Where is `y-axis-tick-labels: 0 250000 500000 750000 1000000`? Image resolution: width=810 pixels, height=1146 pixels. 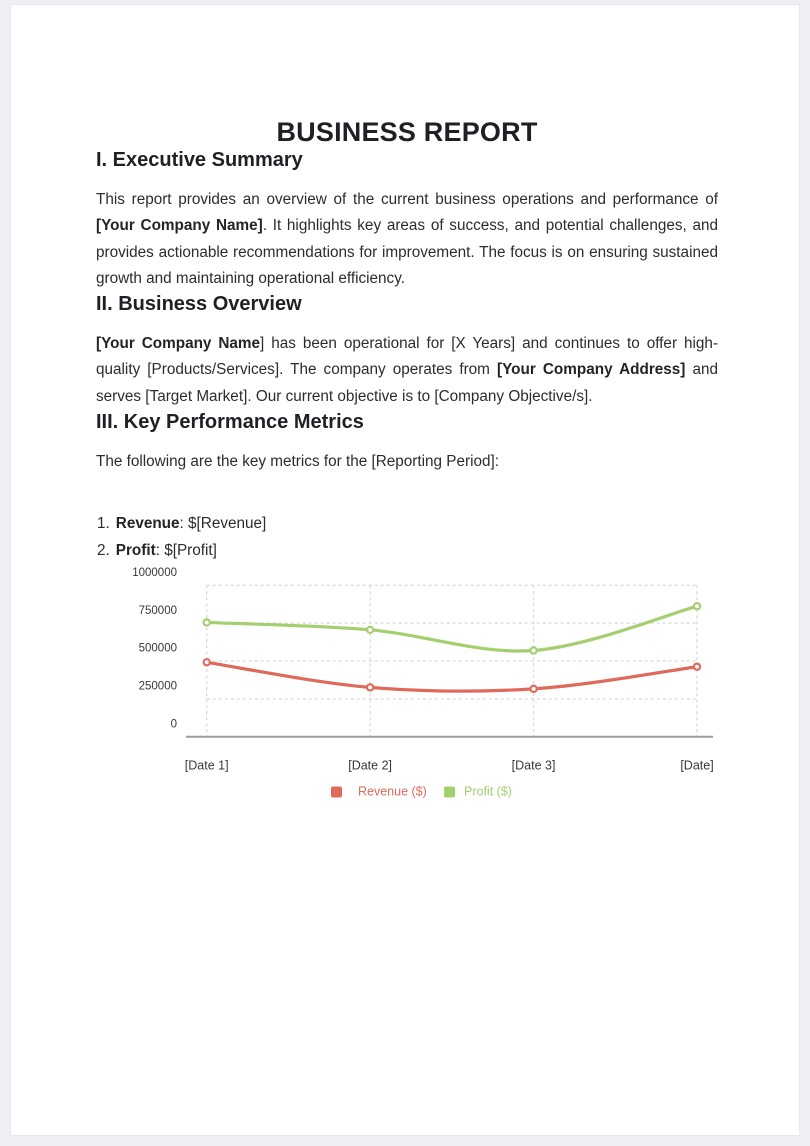 y-axis-tick-labels: 0 250000 500000 750000 1000000 is located at coordinates (154, 648).